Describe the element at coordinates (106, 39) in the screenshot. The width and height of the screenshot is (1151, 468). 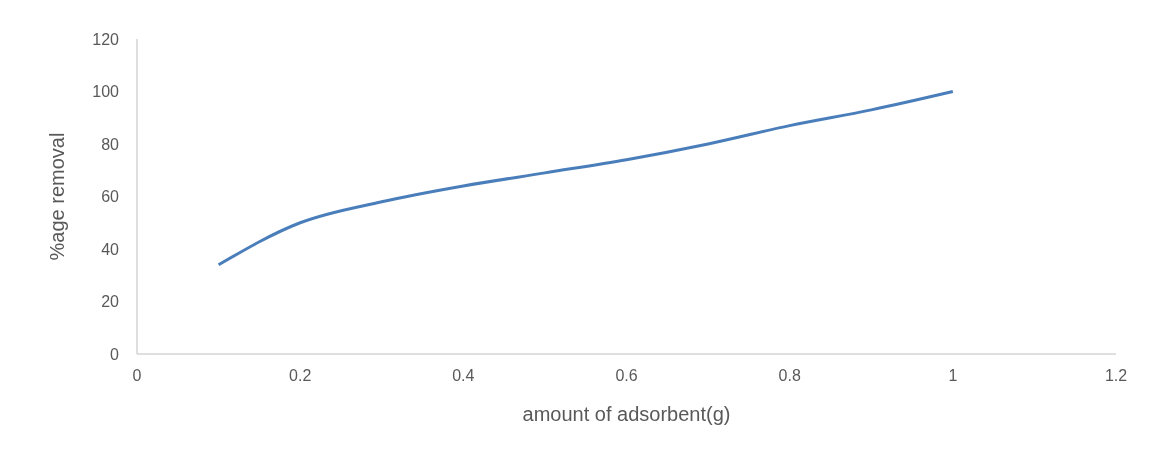
I see `y-tick-label: 120` at that location.